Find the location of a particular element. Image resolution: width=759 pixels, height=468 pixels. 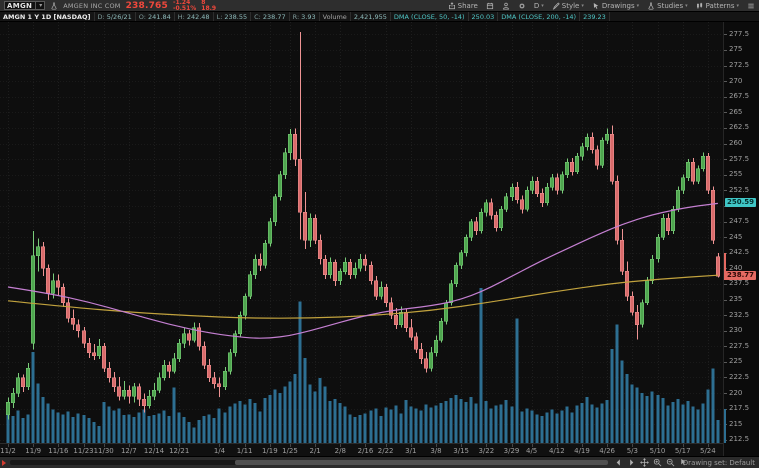

menu-icon is located at coordinates (751, 5).